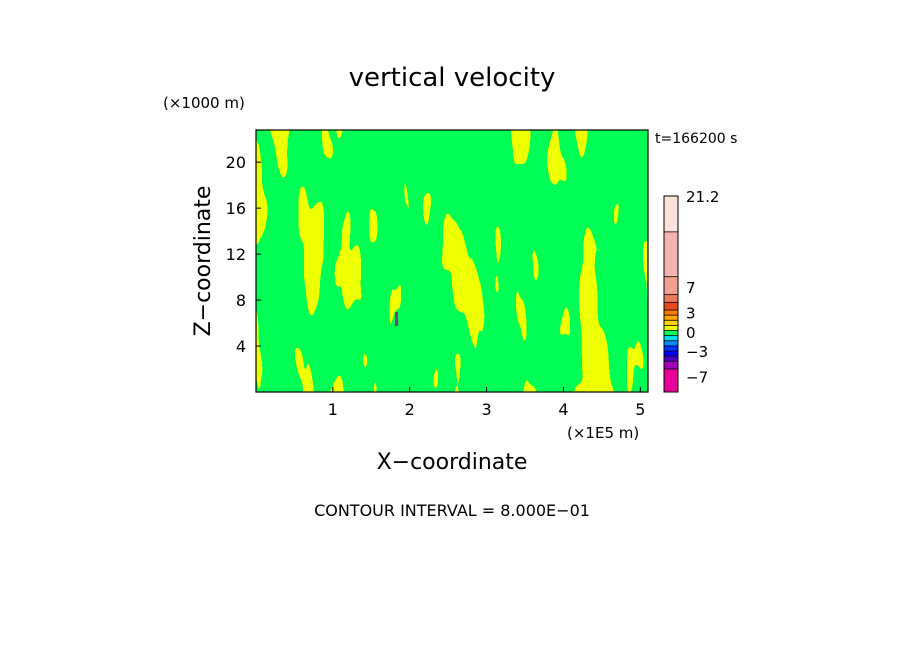 The image size is (904, 654). What do you see at coordinates (691, 333) in the screenshot?
I see `colorbar-label: 0` at bounding box center [691, 333].